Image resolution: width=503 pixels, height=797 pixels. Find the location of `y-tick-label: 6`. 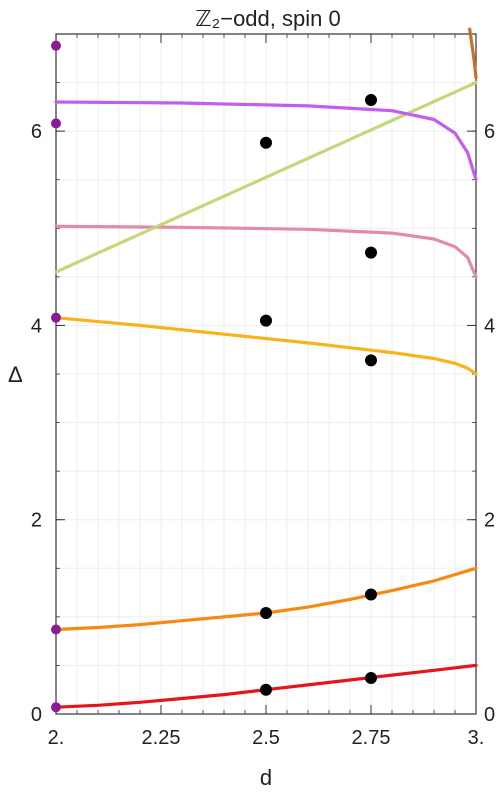

y-tick-label: 6 is located at coordinates (36, 132).